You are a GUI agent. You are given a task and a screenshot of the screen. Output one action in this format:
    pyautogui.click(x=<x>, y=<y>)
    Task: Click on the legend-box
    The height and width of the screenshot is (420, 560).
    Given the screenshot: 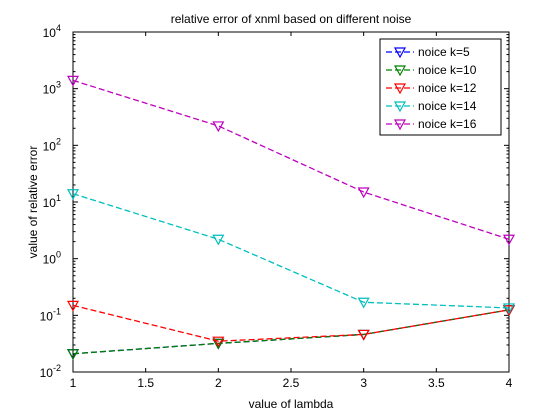 What is the action you would take?
    pyautogui.click(x=440, y=87)
    